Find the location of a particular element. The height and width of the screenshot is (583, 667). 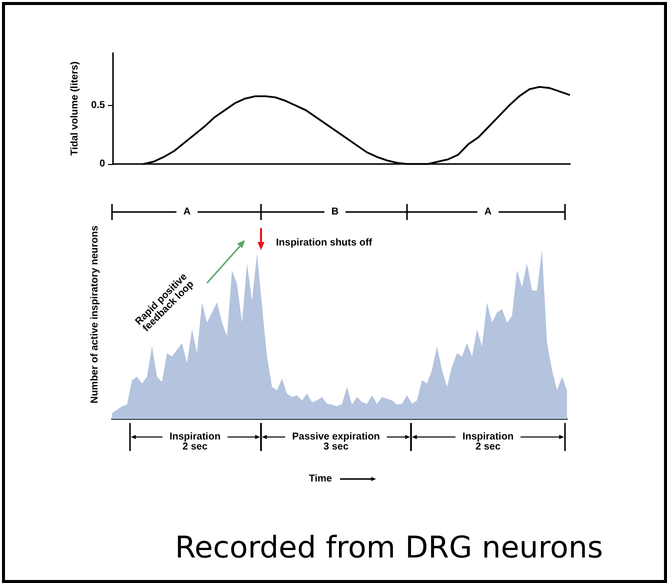

y-tick-label: 0 is located at coordinates (102, 164).